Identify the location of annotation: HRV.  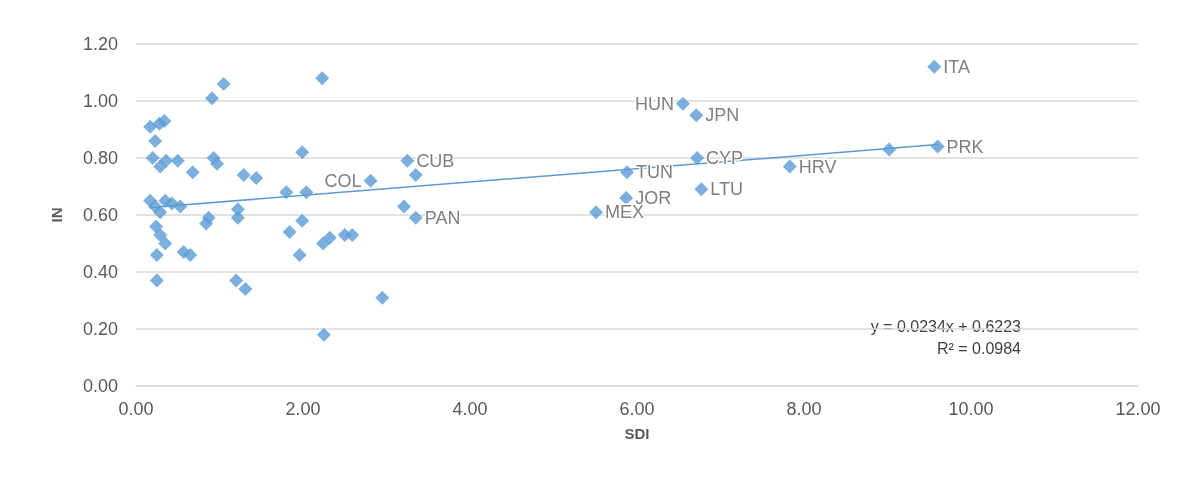
(817, 166).